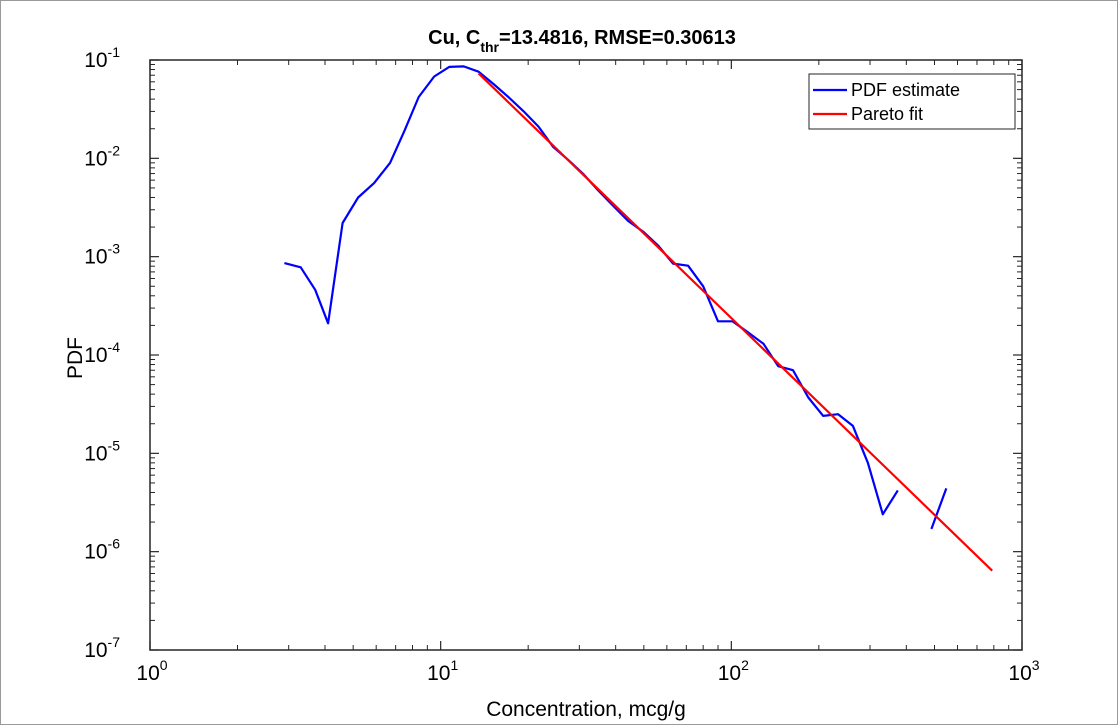  I want to click on pdf-estimate-line, so click(939, 509).